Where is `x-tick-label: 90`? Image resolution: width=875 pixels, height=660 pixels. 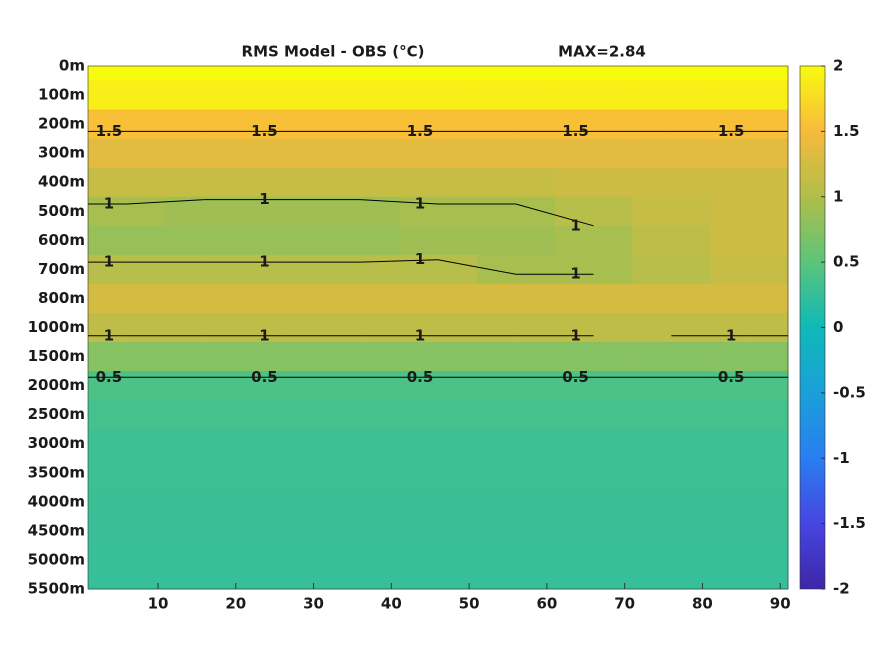
x-tick-label: 90 is located at coordinates (780, 604).